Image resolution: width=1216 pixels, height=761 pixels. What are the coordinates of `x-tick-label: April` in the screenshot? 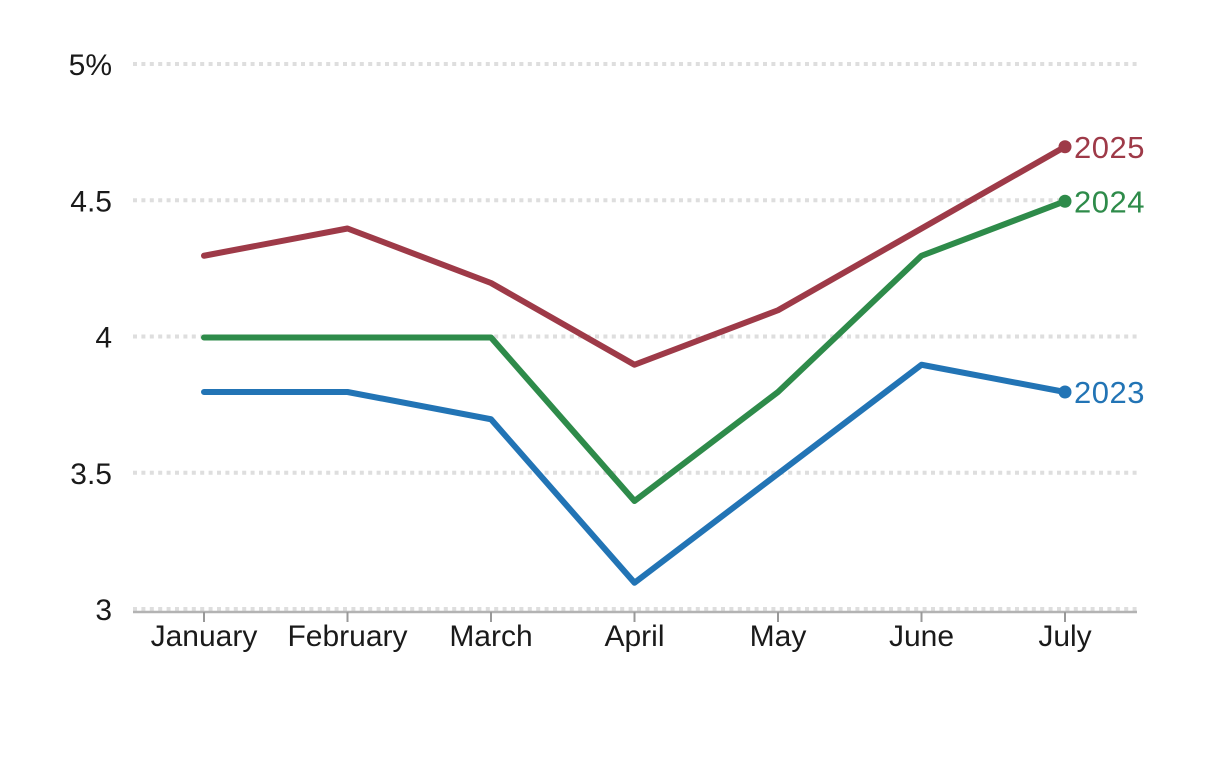 It's located at (634, 636).